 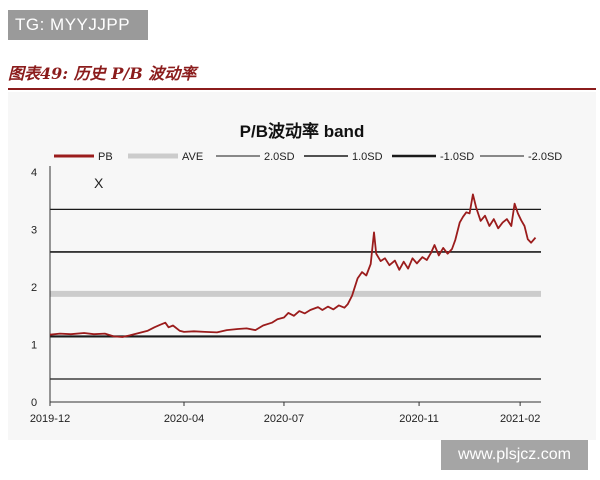 I want to click on x-tick-label: 2020-11, so click(x=419, y=419).